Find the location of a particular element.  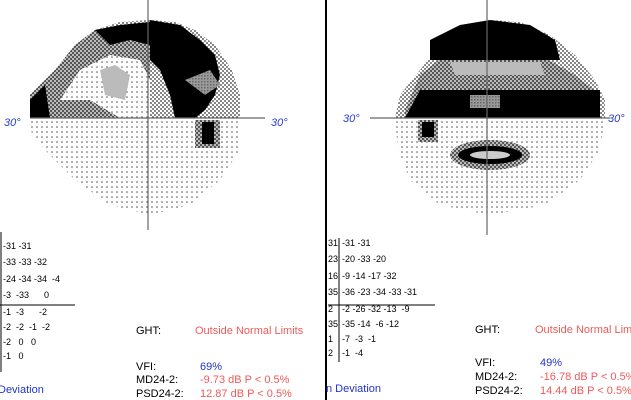

footer: n Deviation is located at coordinates (353, 389).